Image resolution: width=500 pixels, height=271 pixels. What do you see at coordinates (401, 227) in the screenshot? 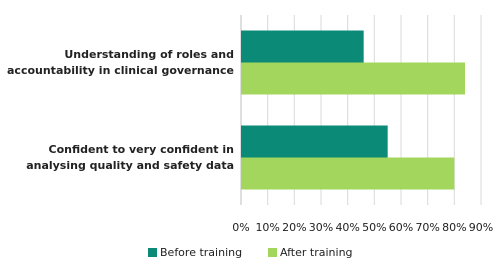
I see `x-tick-label: 60%` at bounding box center [401, 227].